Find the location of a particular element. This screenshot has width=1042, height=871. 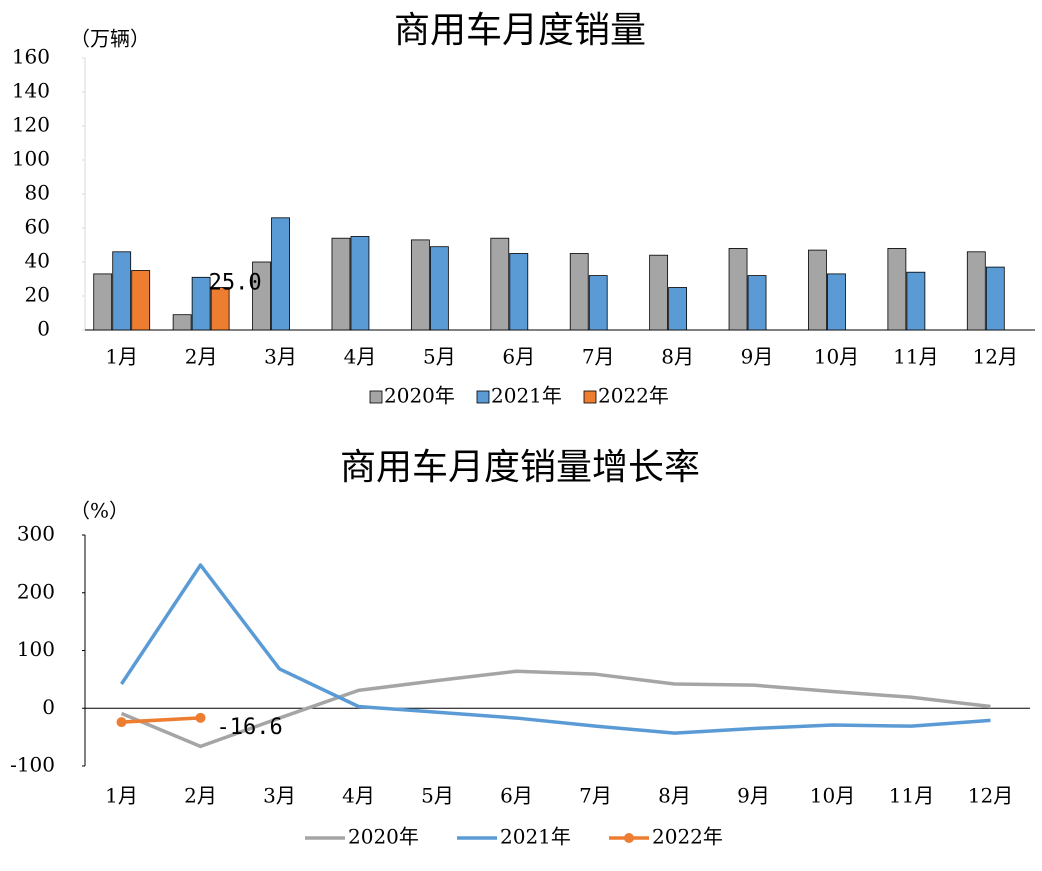

value-label: -16.6 is located at coordinates (250, 727).